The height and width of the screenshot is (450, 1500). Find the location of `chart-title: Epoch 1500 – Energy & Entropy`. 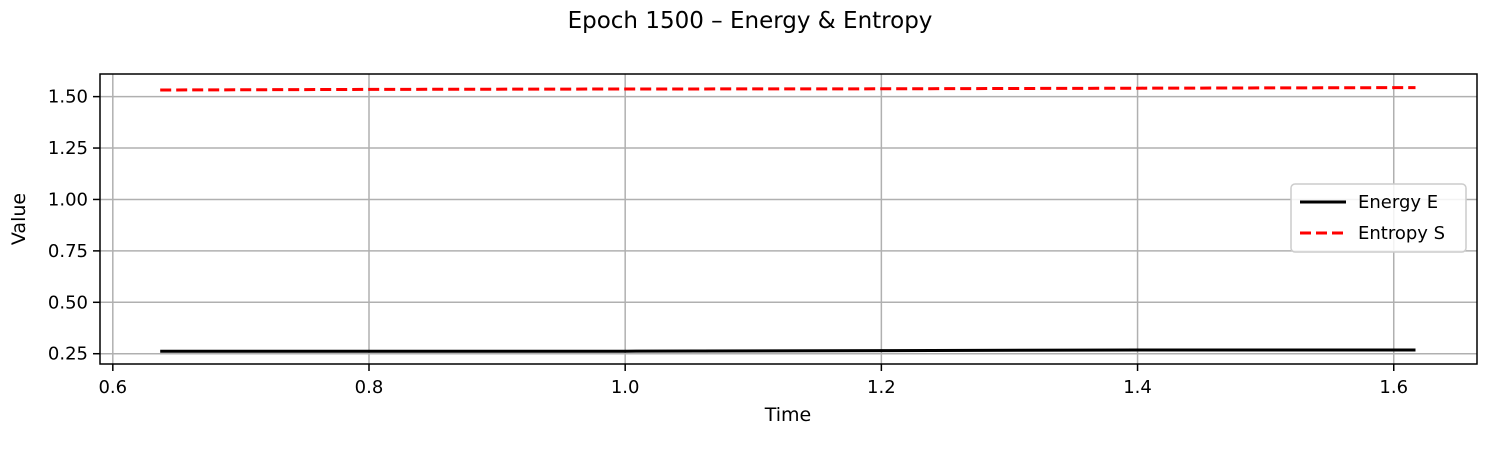

chart-title: Epoch 1500 – Energy & Entropy is located at coordinates (750, 21).